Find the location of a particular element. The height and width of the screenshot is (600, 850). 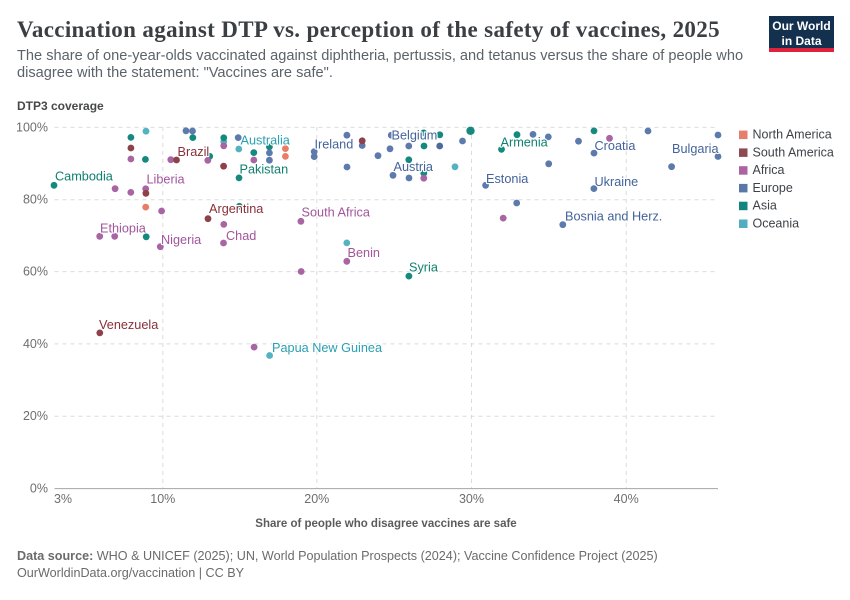

svg-text: 60% is located at coordinates (35, 272).